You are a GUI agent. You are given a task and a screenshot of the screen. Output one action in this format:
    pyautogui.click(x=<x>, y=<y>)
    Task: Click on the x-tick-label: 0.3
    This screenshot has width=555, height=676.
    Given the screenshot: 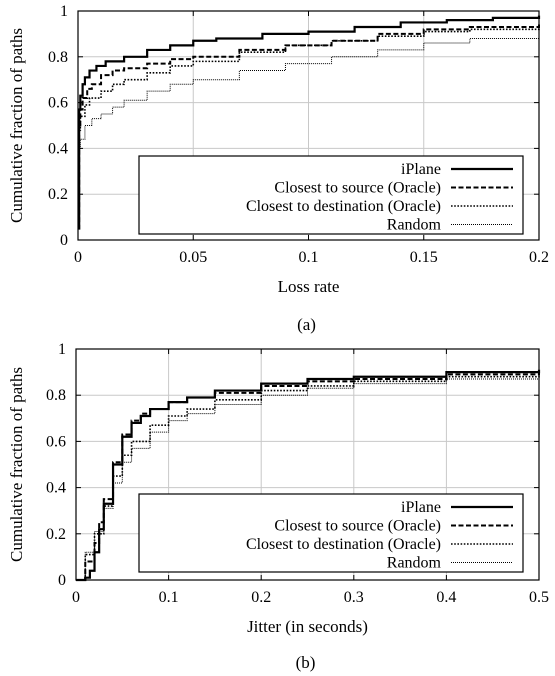 What is the action you would take?
    pyautogui.click(x=354, y=597)
    